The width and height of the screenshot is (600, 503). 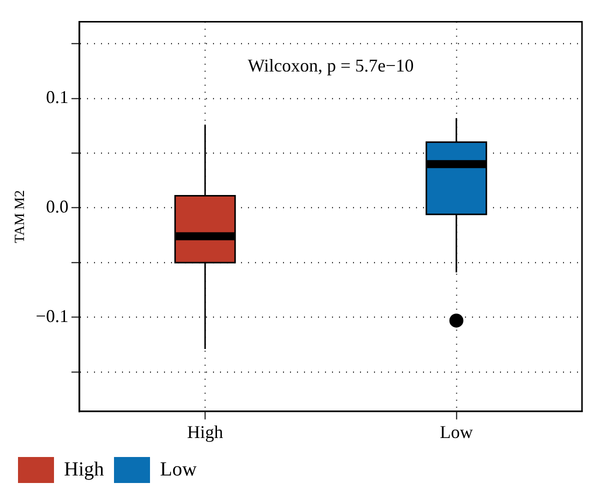 What do you see at coordinates (52, 316) in the screenshot?
I see `y-tick-label: −0.1` at bounding box center [52, 316].